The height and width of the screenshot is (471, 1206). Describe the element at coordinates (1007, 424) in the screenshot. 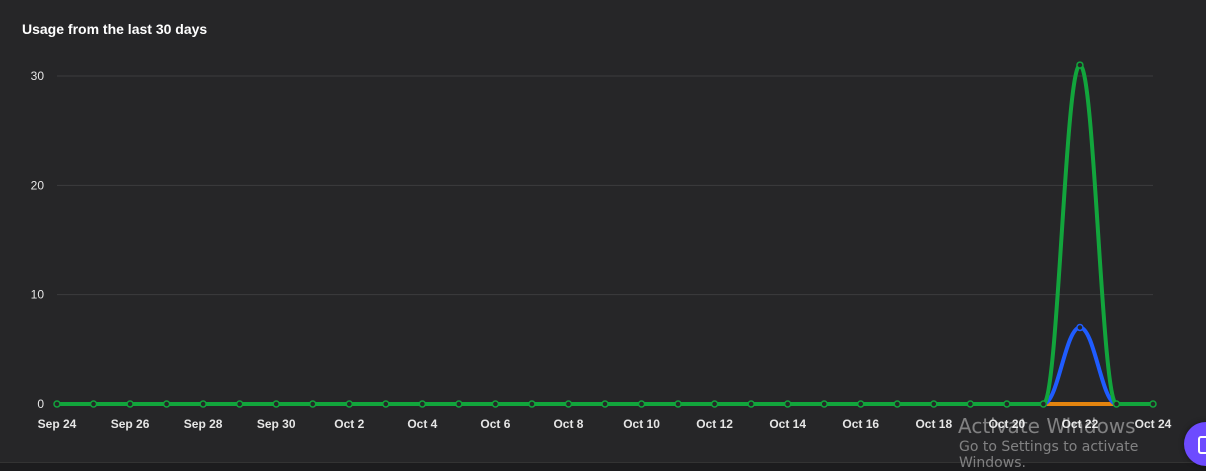

I see `x-tick-label: Oct 20` at that location.